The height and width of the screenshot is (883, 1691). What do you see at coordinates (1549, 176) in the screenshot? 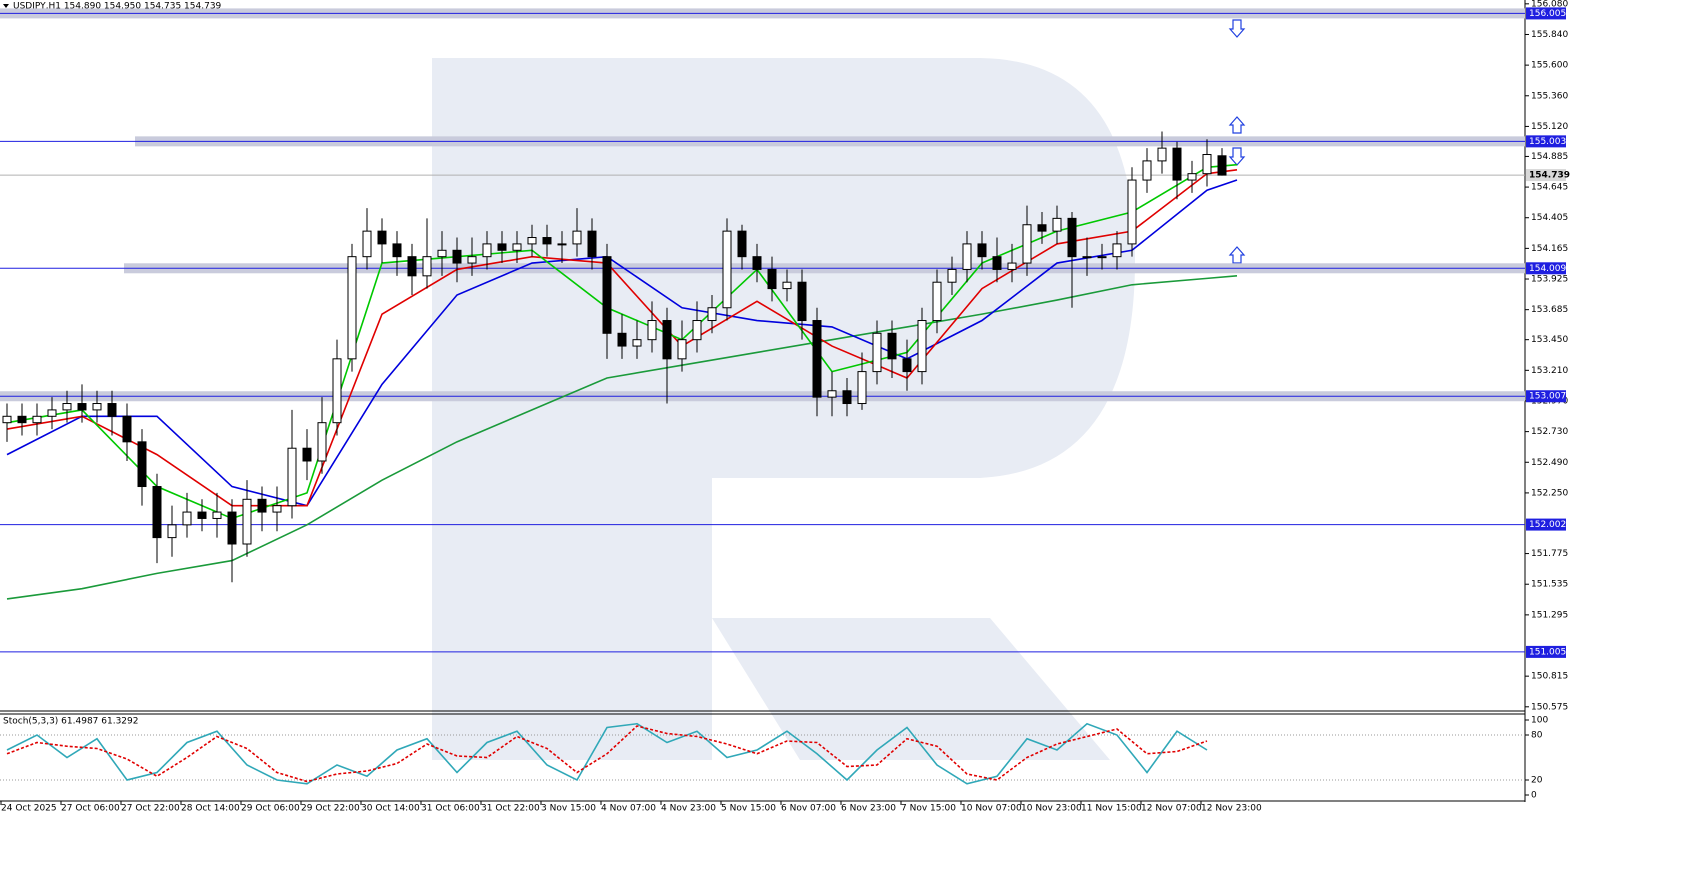
I see `bid-label: 154.739` at bounding box center [1549, 176].